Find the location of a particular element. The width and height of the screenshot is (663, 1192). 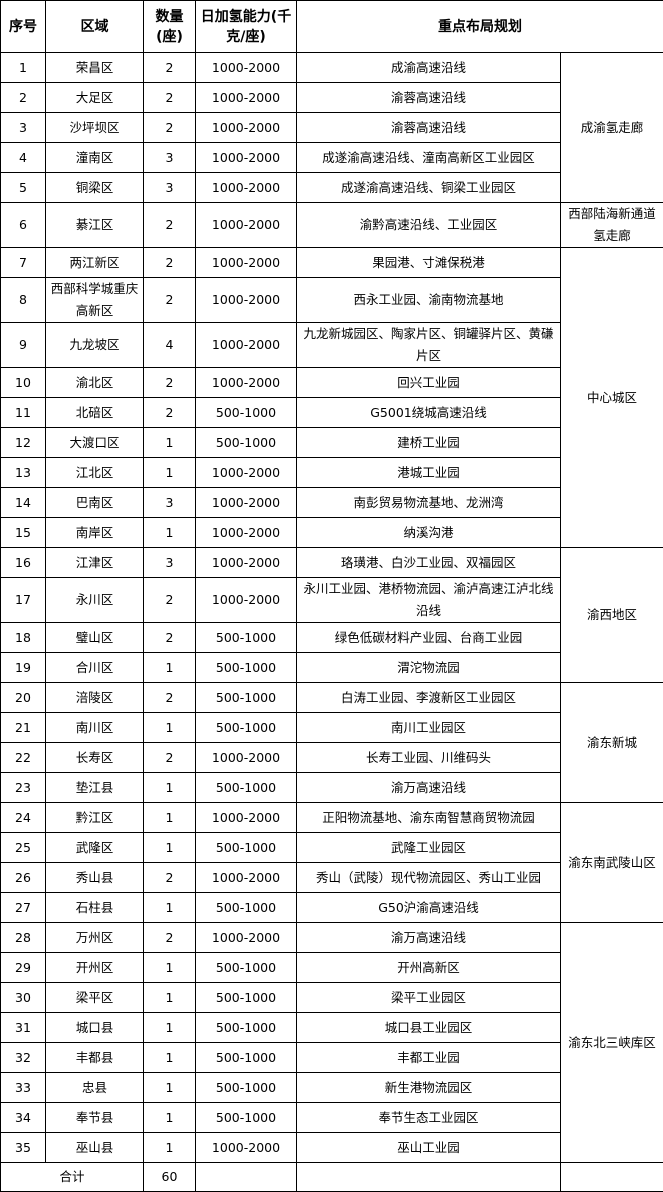

row-plan: 南川工业园区 is located at coordinates (429, 728).